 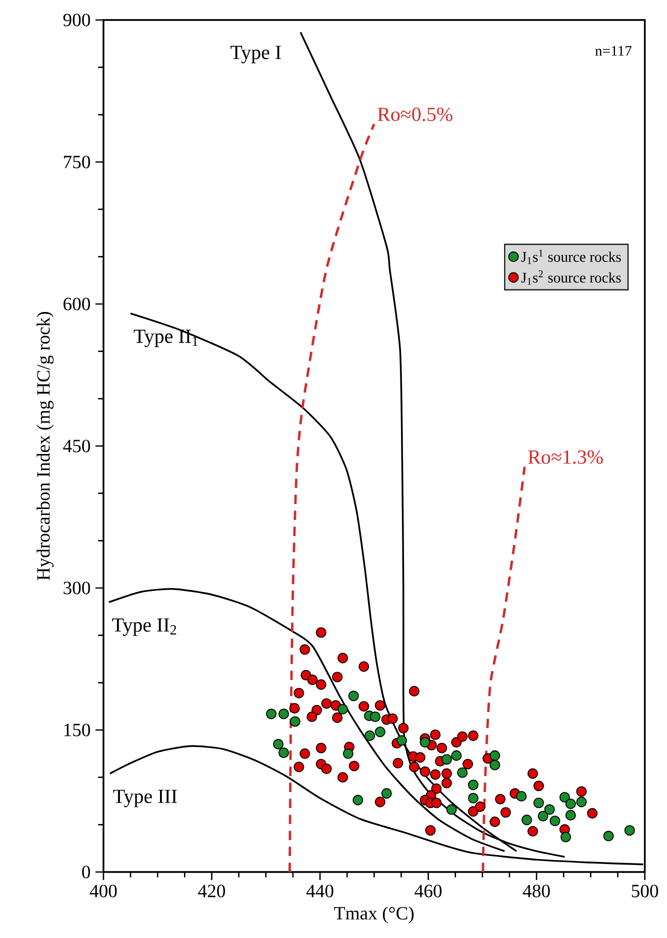 What do you see at coordinates (536, 891) in the screenshot?
I see `x-tick-label: 480` at bounding box center [536, 891].